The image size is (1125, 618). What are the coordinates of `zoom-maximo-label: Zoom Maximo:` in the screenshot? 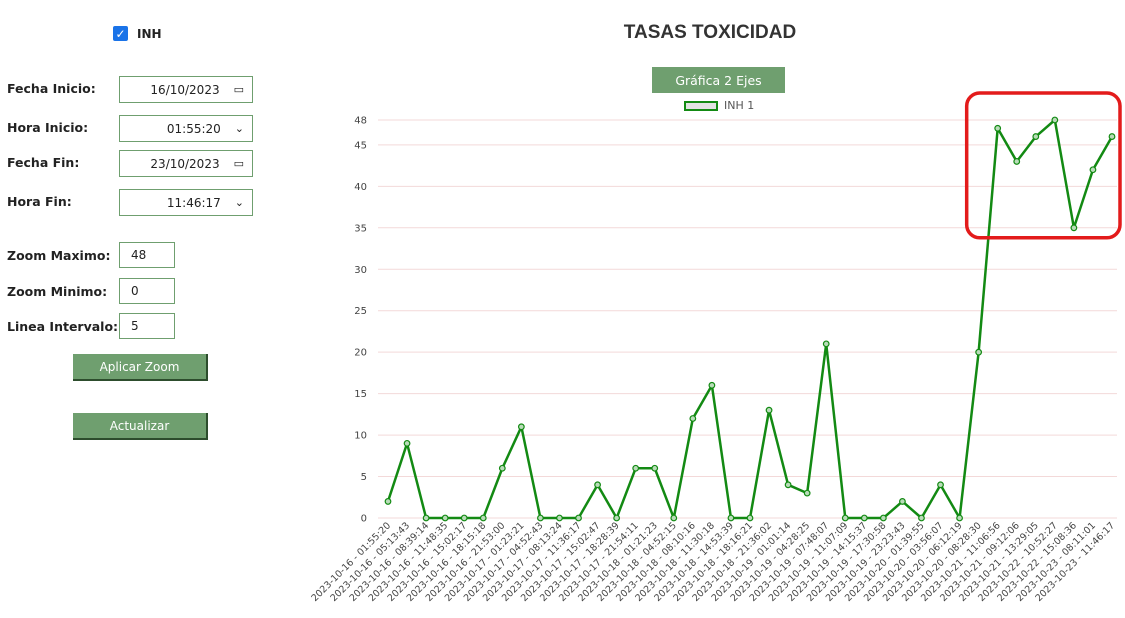 It's located at (59, 255).